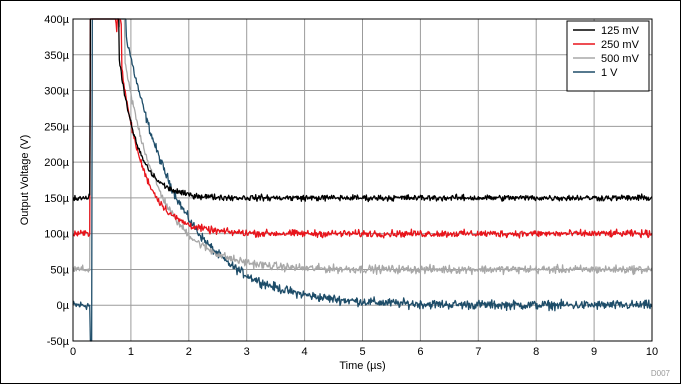 This screenshot has width=681, height=384. What do you see at coordinates (189, 352) in the screenshot?
I see `x-tick-label: 2` at bounding box center [189, 352].